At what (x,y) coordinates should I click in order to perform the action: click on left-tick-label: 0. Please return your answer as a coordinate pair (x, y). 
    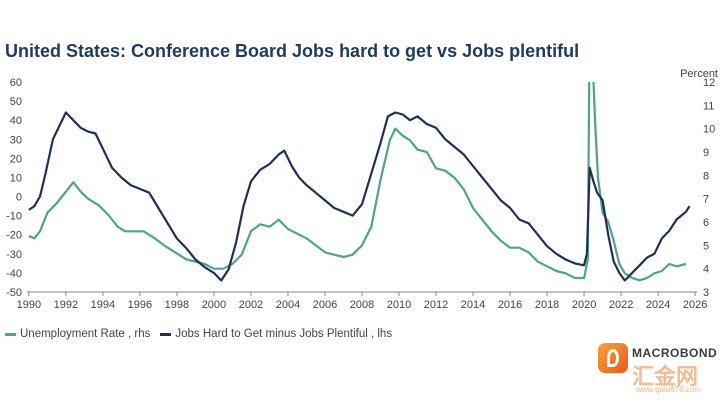
    Looking at the image, I should click on (19, 198).